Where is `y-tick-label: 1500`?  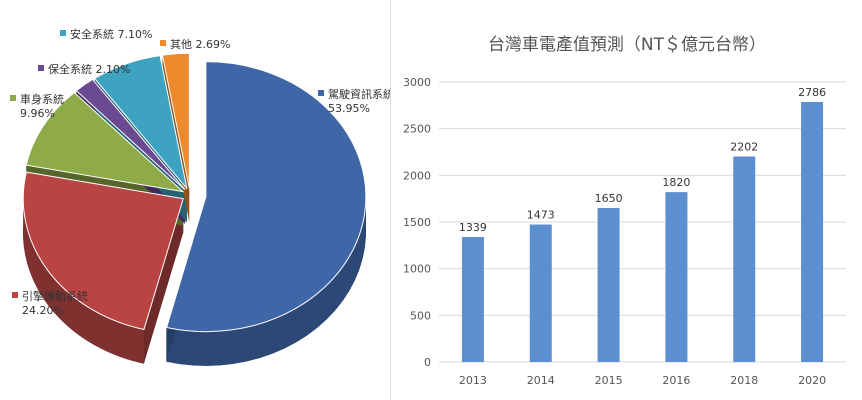 y-tick-label: 1500 is located at coordinates (417, 222).